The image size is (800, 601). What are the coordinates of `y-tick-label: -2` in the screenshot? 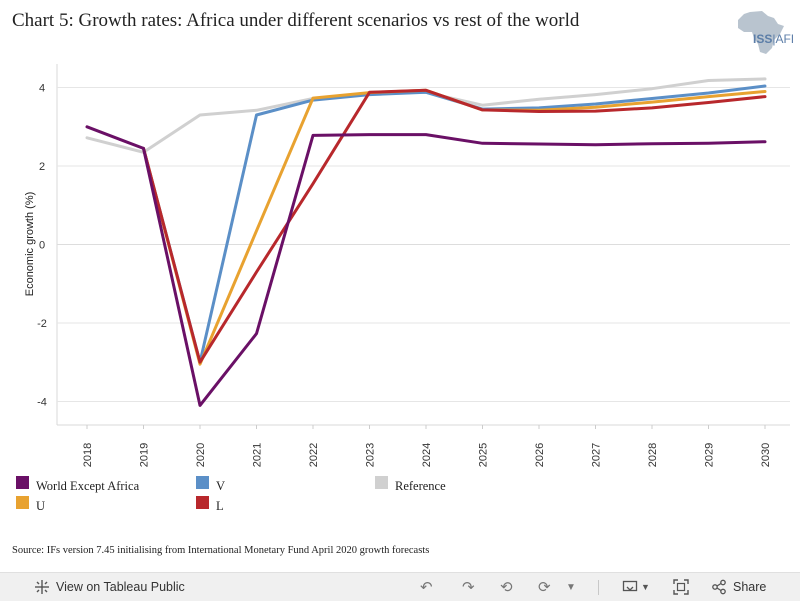 It's located at (42, 324).